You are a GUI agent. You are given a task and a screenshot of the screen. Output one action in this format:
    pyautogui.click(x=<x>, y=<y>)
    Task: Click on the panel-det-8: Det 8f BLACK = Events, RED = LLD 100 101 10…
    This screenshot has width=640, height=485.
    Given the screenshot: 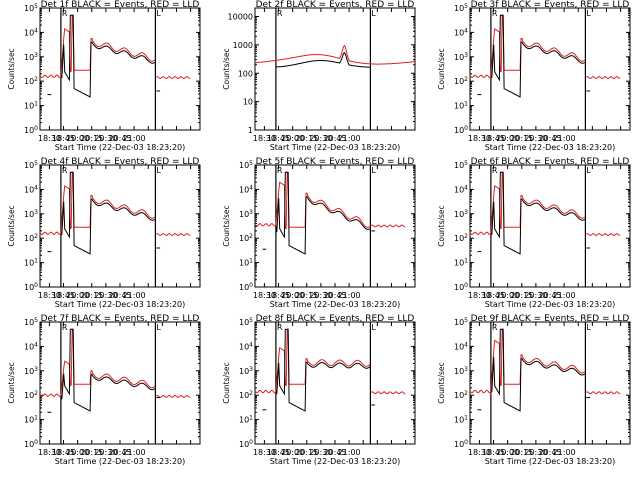 What is the action you would take?
    pyautogui.click(x=319, y=390)
    